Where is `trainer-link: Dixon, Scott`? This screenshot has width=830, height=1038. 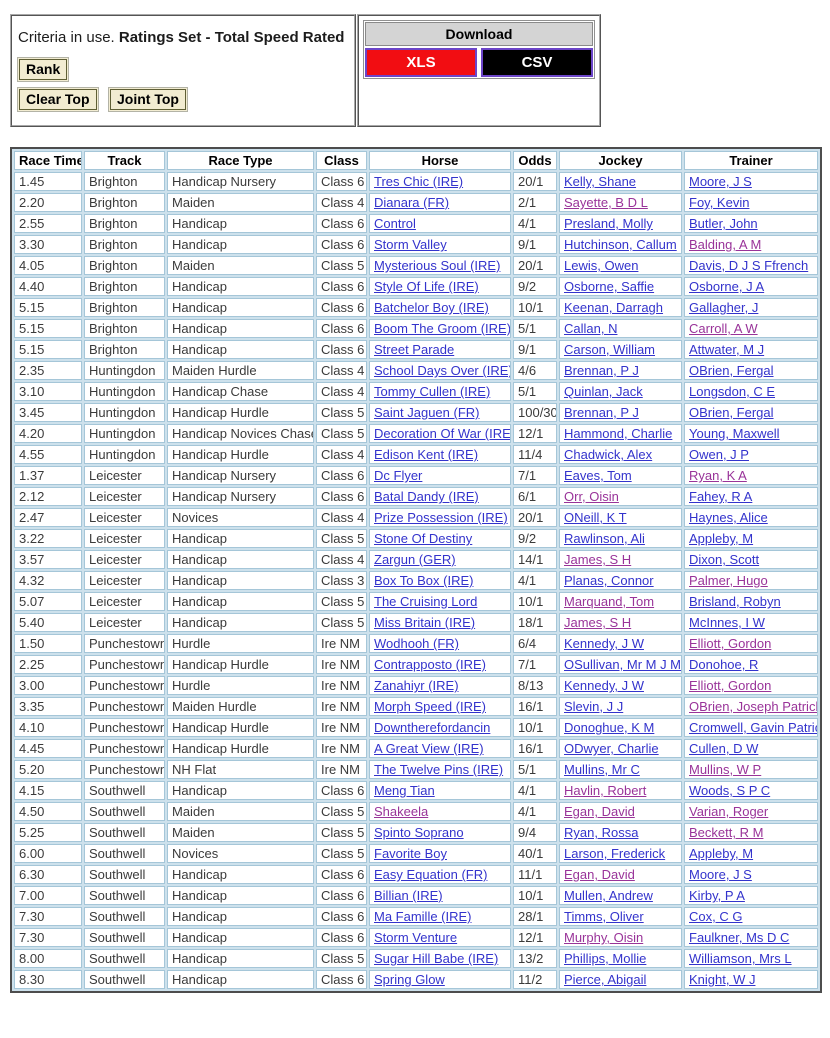
trainer-link: Dixon, Scott is located at coordinates (724, 559).